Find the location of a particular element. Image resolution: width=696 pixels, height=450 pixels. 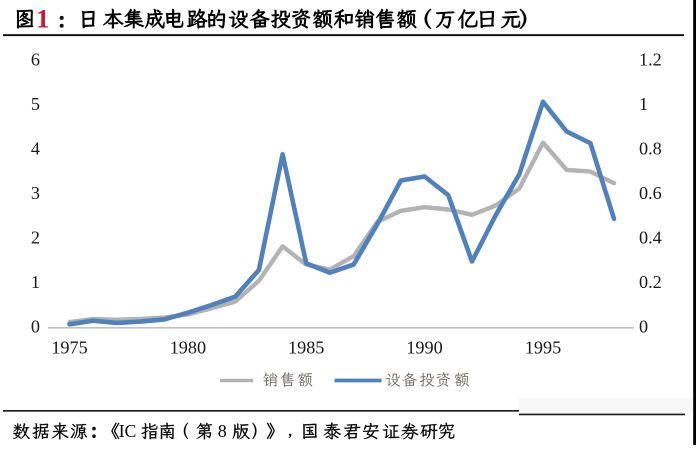

svg-text: 8 is located at coordinates (222, 431).